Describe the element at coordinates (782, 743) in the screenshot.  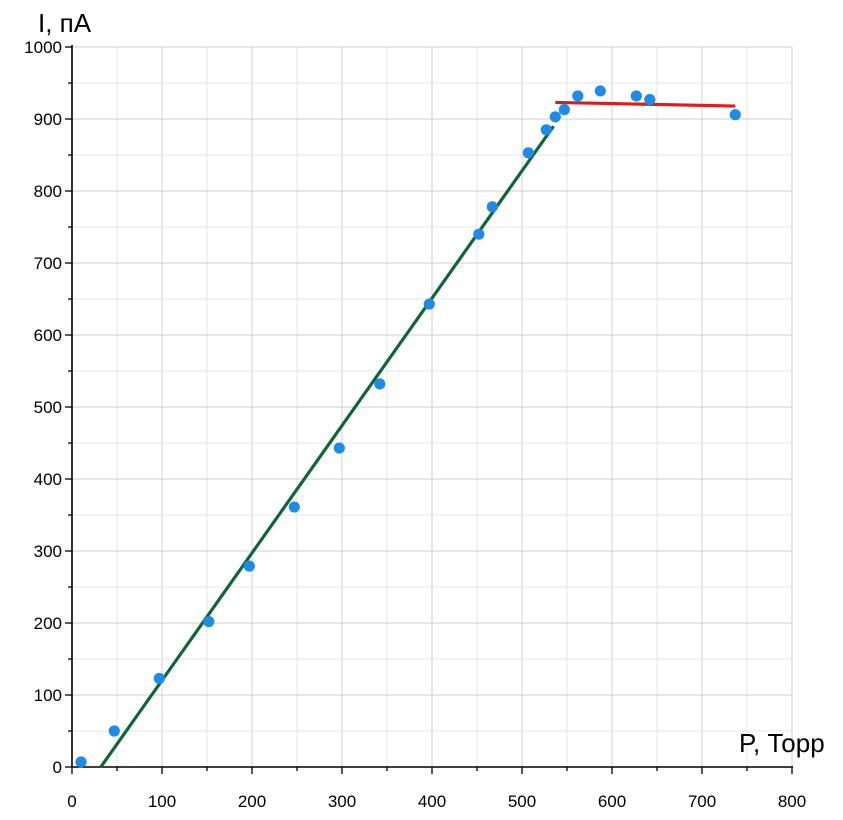
I see `x-axis-title: P, Торр` at that location.